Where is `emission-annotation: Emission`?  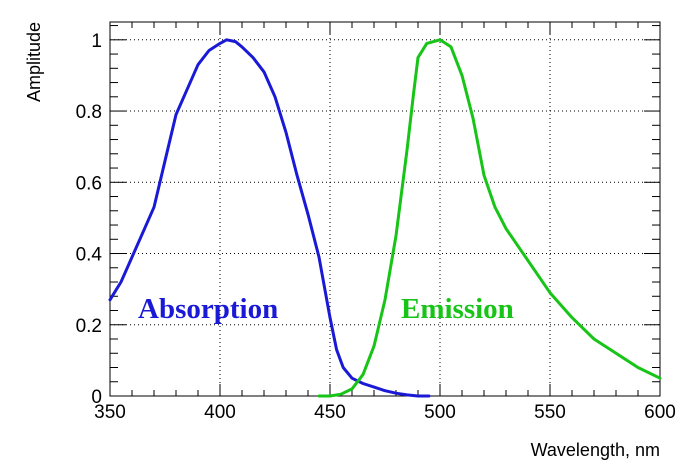 emission-annotation: Emission is located at coordinates (457, 309).